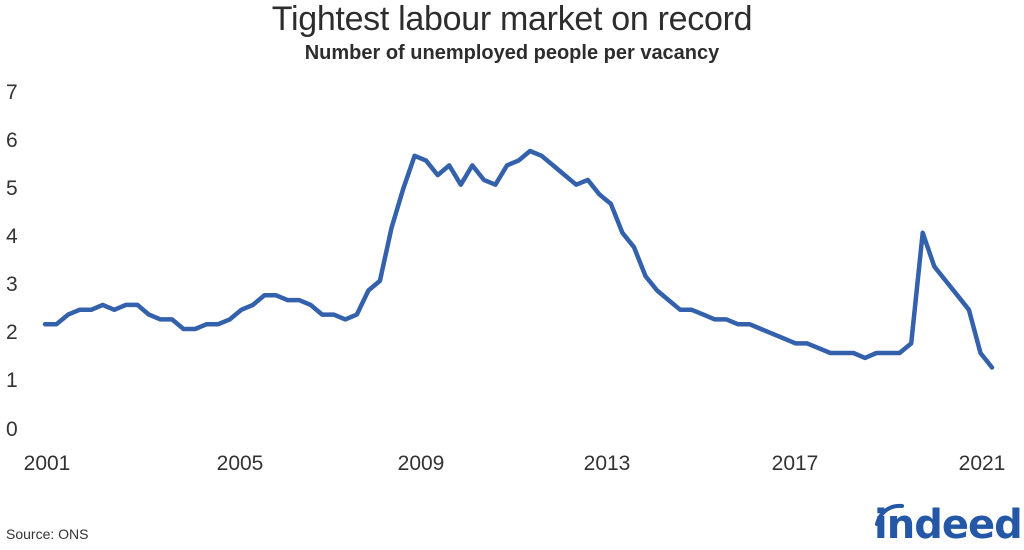 This screenshot has height=550, width=1024. Describe the element at coordinates (795, 463) in the screenshot. I see `x-tick-2017: 2017` at that location.